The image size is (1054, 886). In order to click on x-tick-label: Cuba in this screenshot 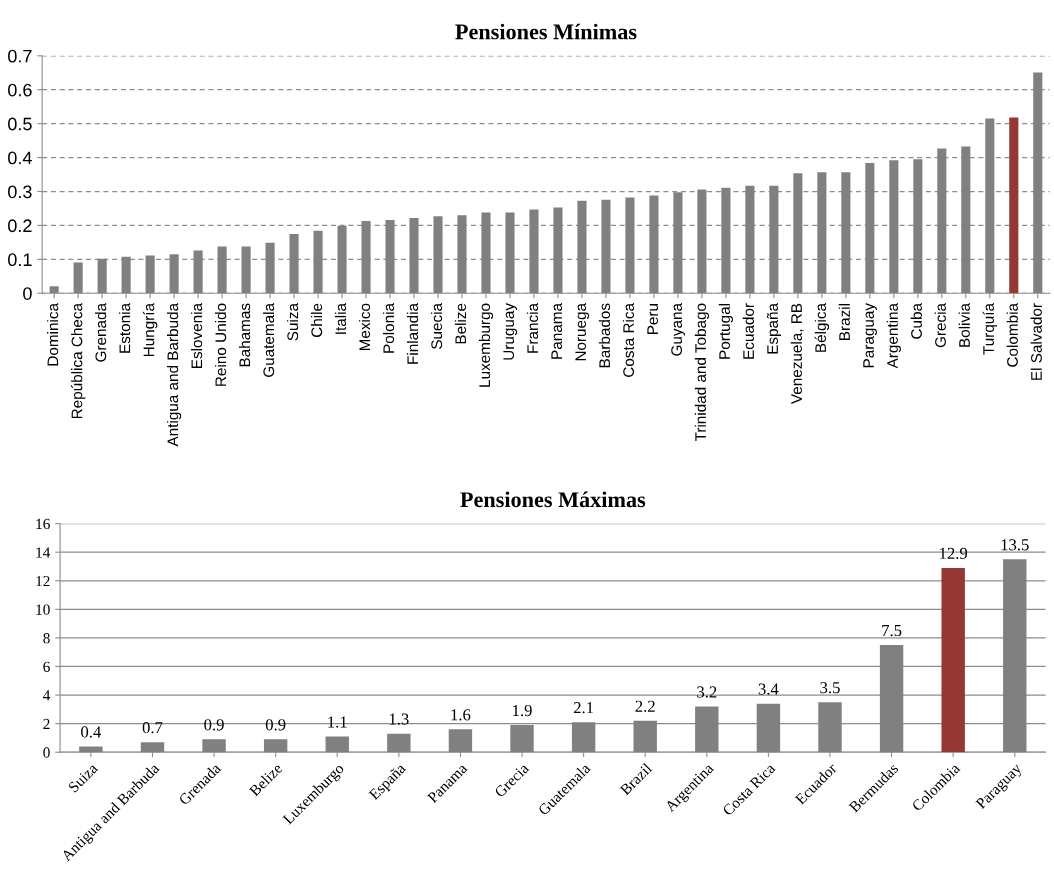, I will do `click(916, 320)`.